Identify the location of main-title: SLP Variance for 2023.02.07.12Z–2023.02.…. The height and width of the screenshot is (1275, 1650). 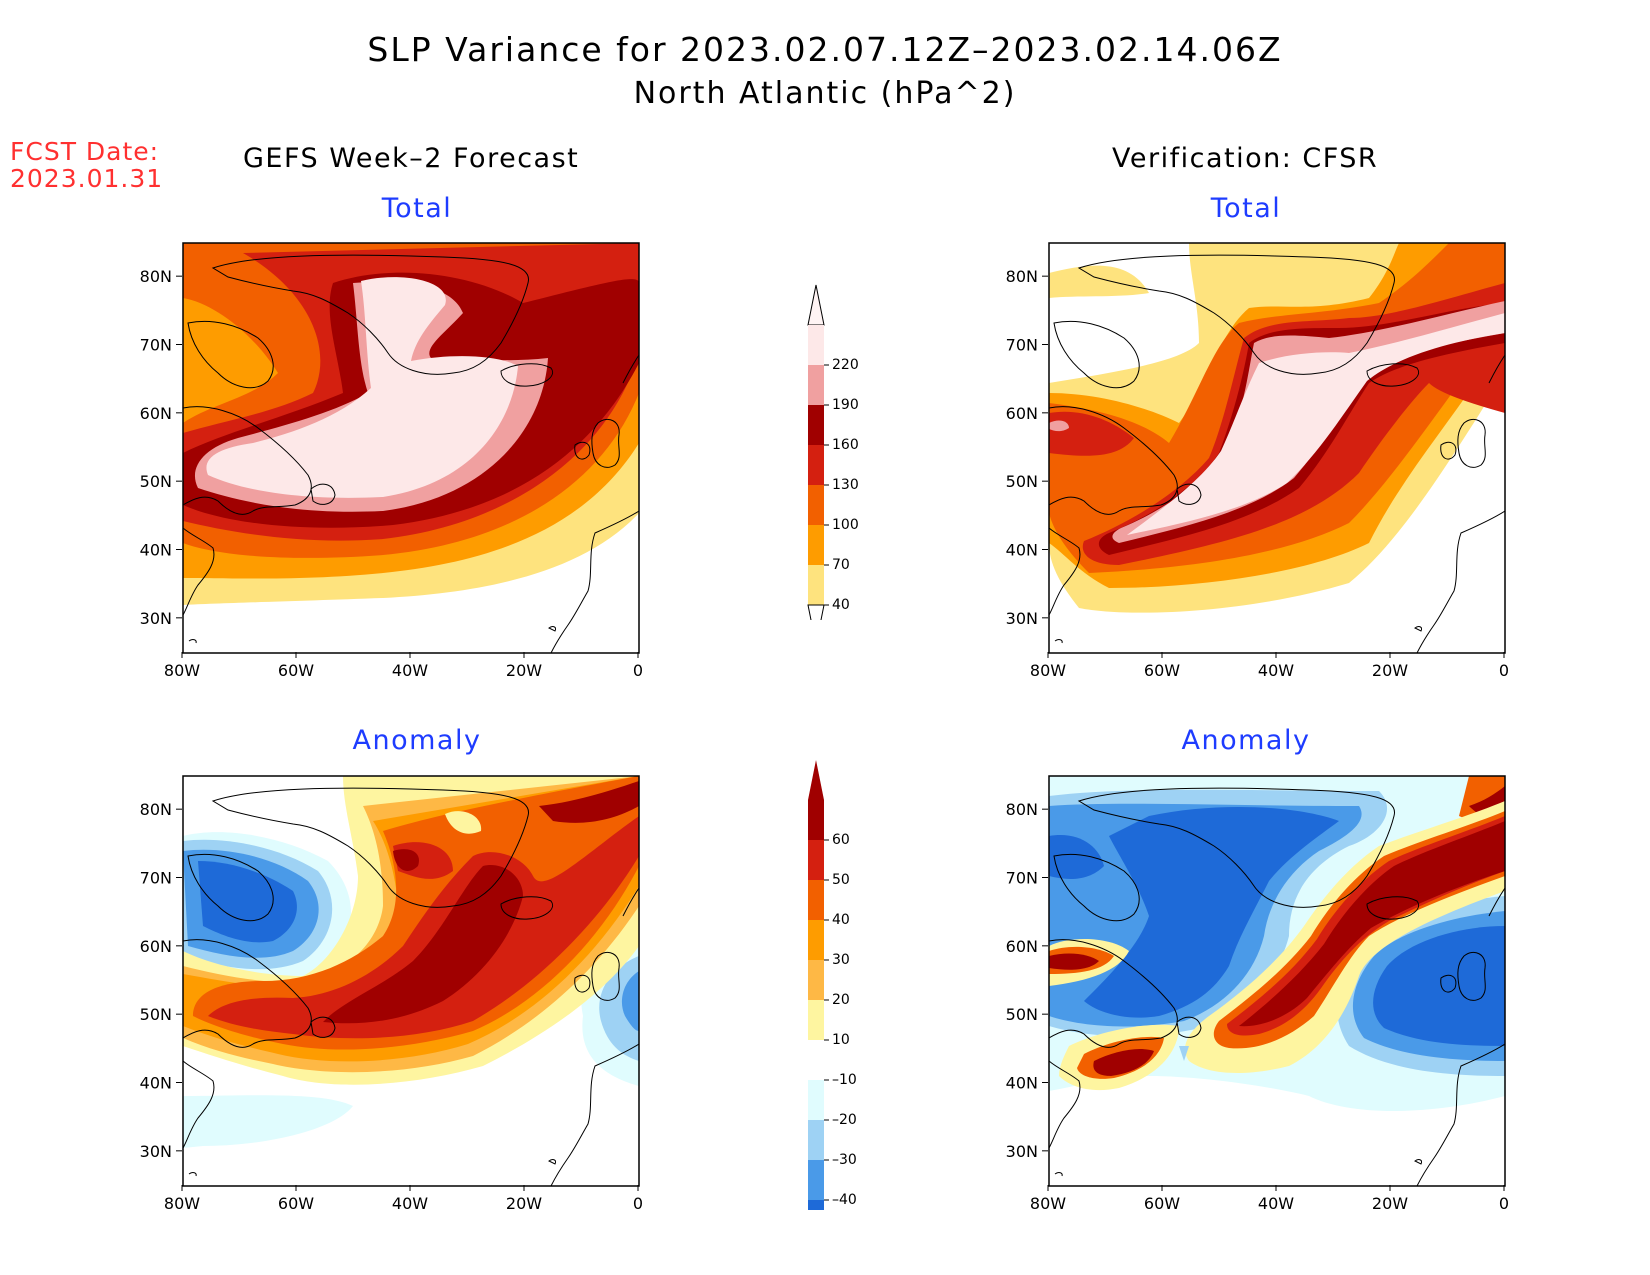
(825, 49).